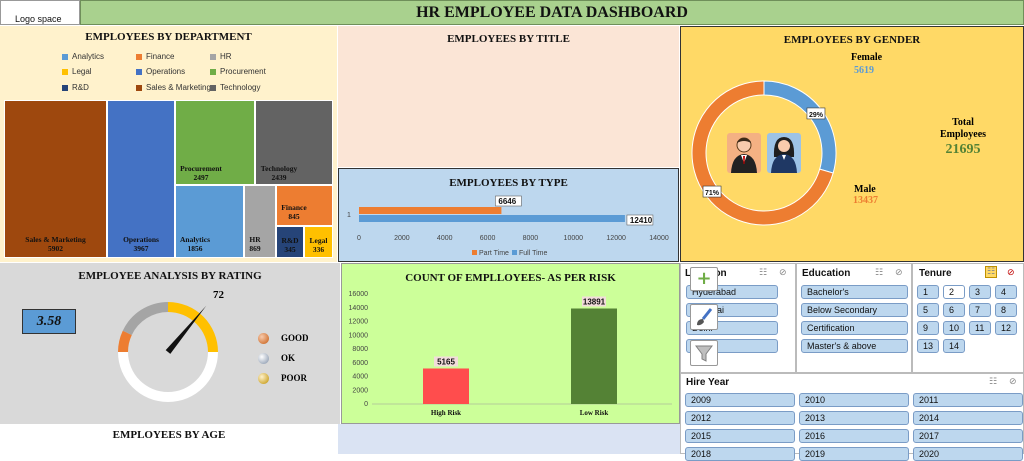  I want to click on x-tick-label: 8000, so click(531, 238).